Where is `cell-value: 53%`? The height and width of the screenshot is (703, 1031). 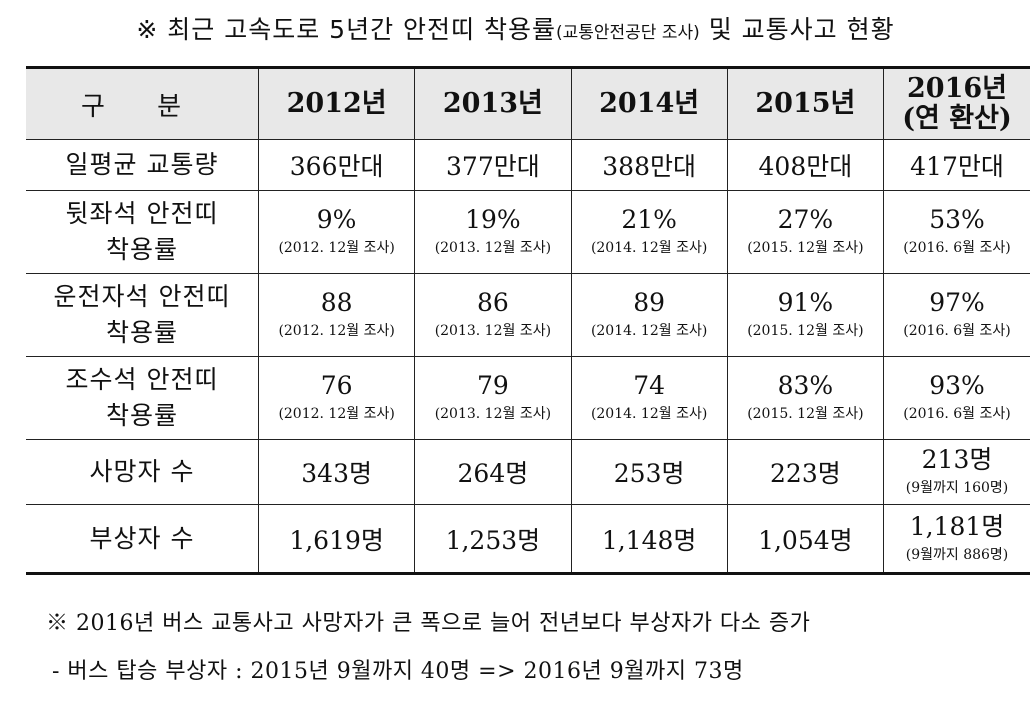
cell-value: 53% is located at coordinates (957, 219).